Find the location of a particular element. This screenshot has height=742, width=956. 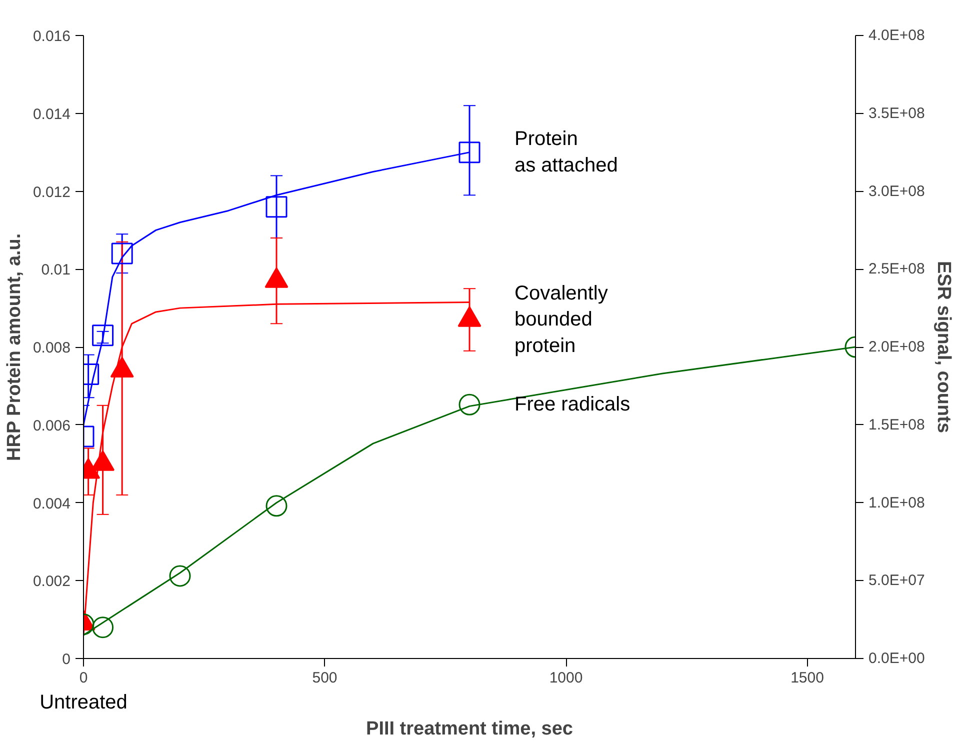

y2-tick-label: 4.0E+08 is located at coordinates (896, 35).